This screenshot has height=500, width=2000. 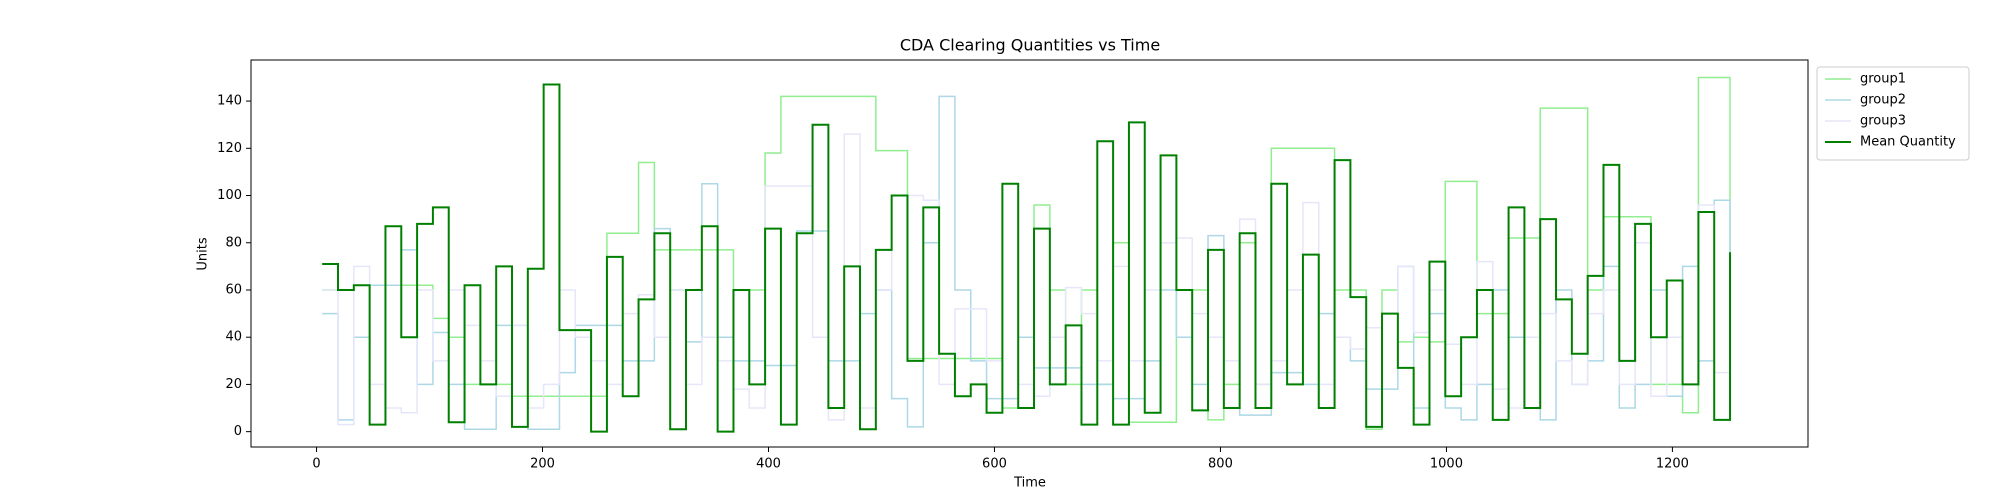 What do you see at coordinates (229, 148) in the screenshot?
I see `y-tick-label: 120` at bounding box center [229, 148].